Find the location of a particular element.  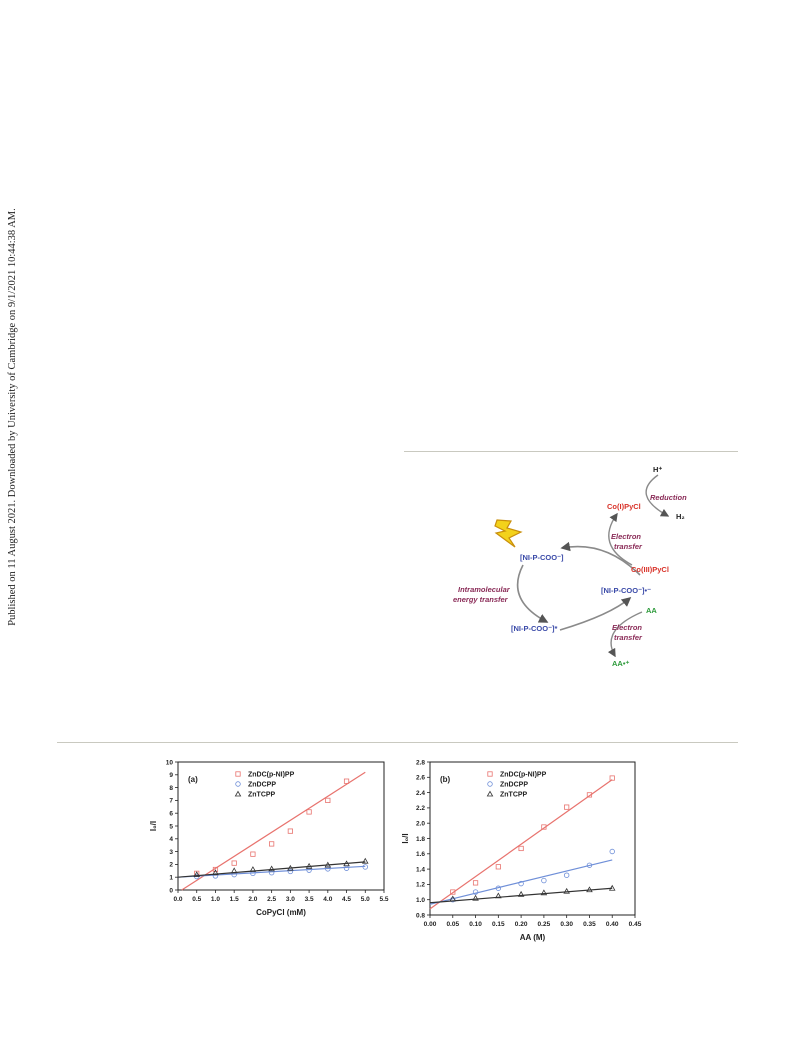

x-tick-label: 4.0 is located at coordinates (327, 899).